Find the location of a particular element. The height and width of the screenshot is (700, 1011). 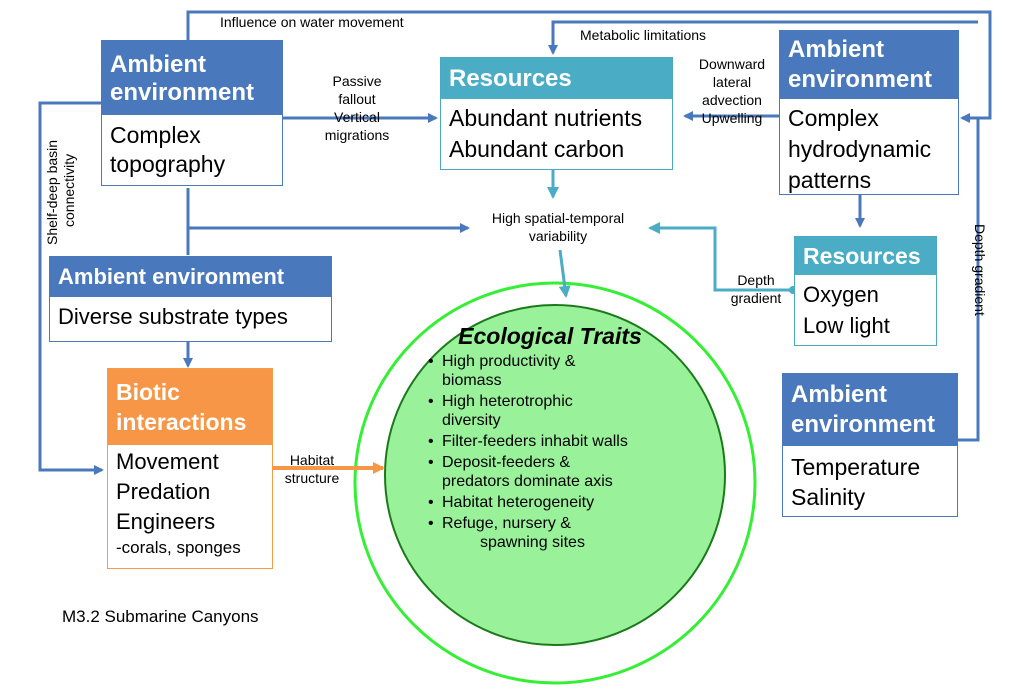

box-body: Diverse substrate types is located at coordinates (190, 317).